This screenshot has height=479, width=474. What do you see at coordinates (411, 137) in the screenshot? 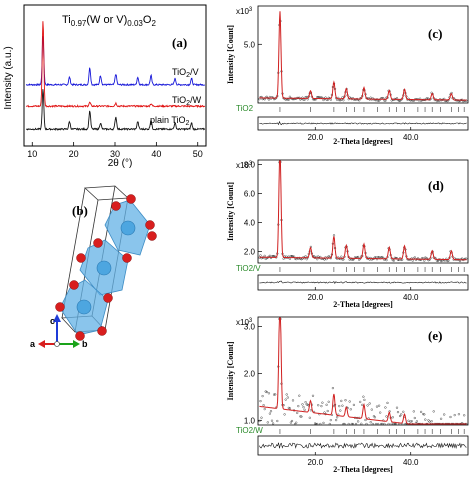
I see `x-tick-label: 40.0` at bounding box center [411, 137].